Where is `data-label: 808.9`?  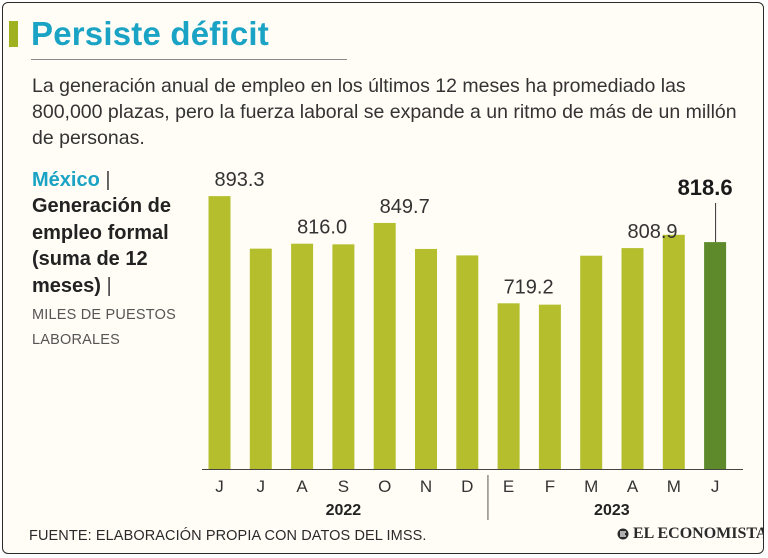
data-label: 808.9 is located at coordinates (652, 232).